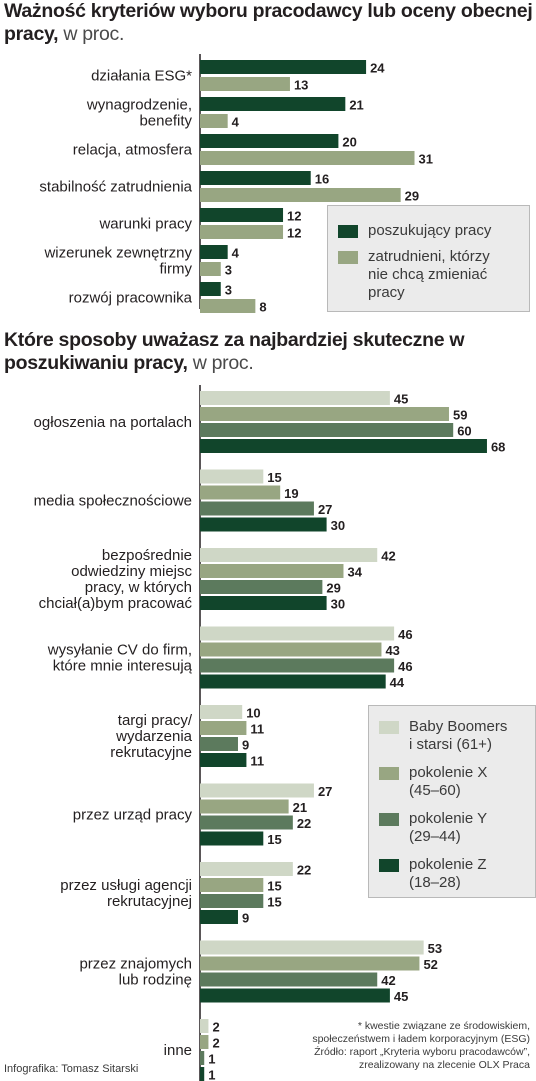  What do you see at coordinates (178, 1050) in the screenshot?
I see `chart2-category-label-line: inne` at bounding box center [178, 1050].